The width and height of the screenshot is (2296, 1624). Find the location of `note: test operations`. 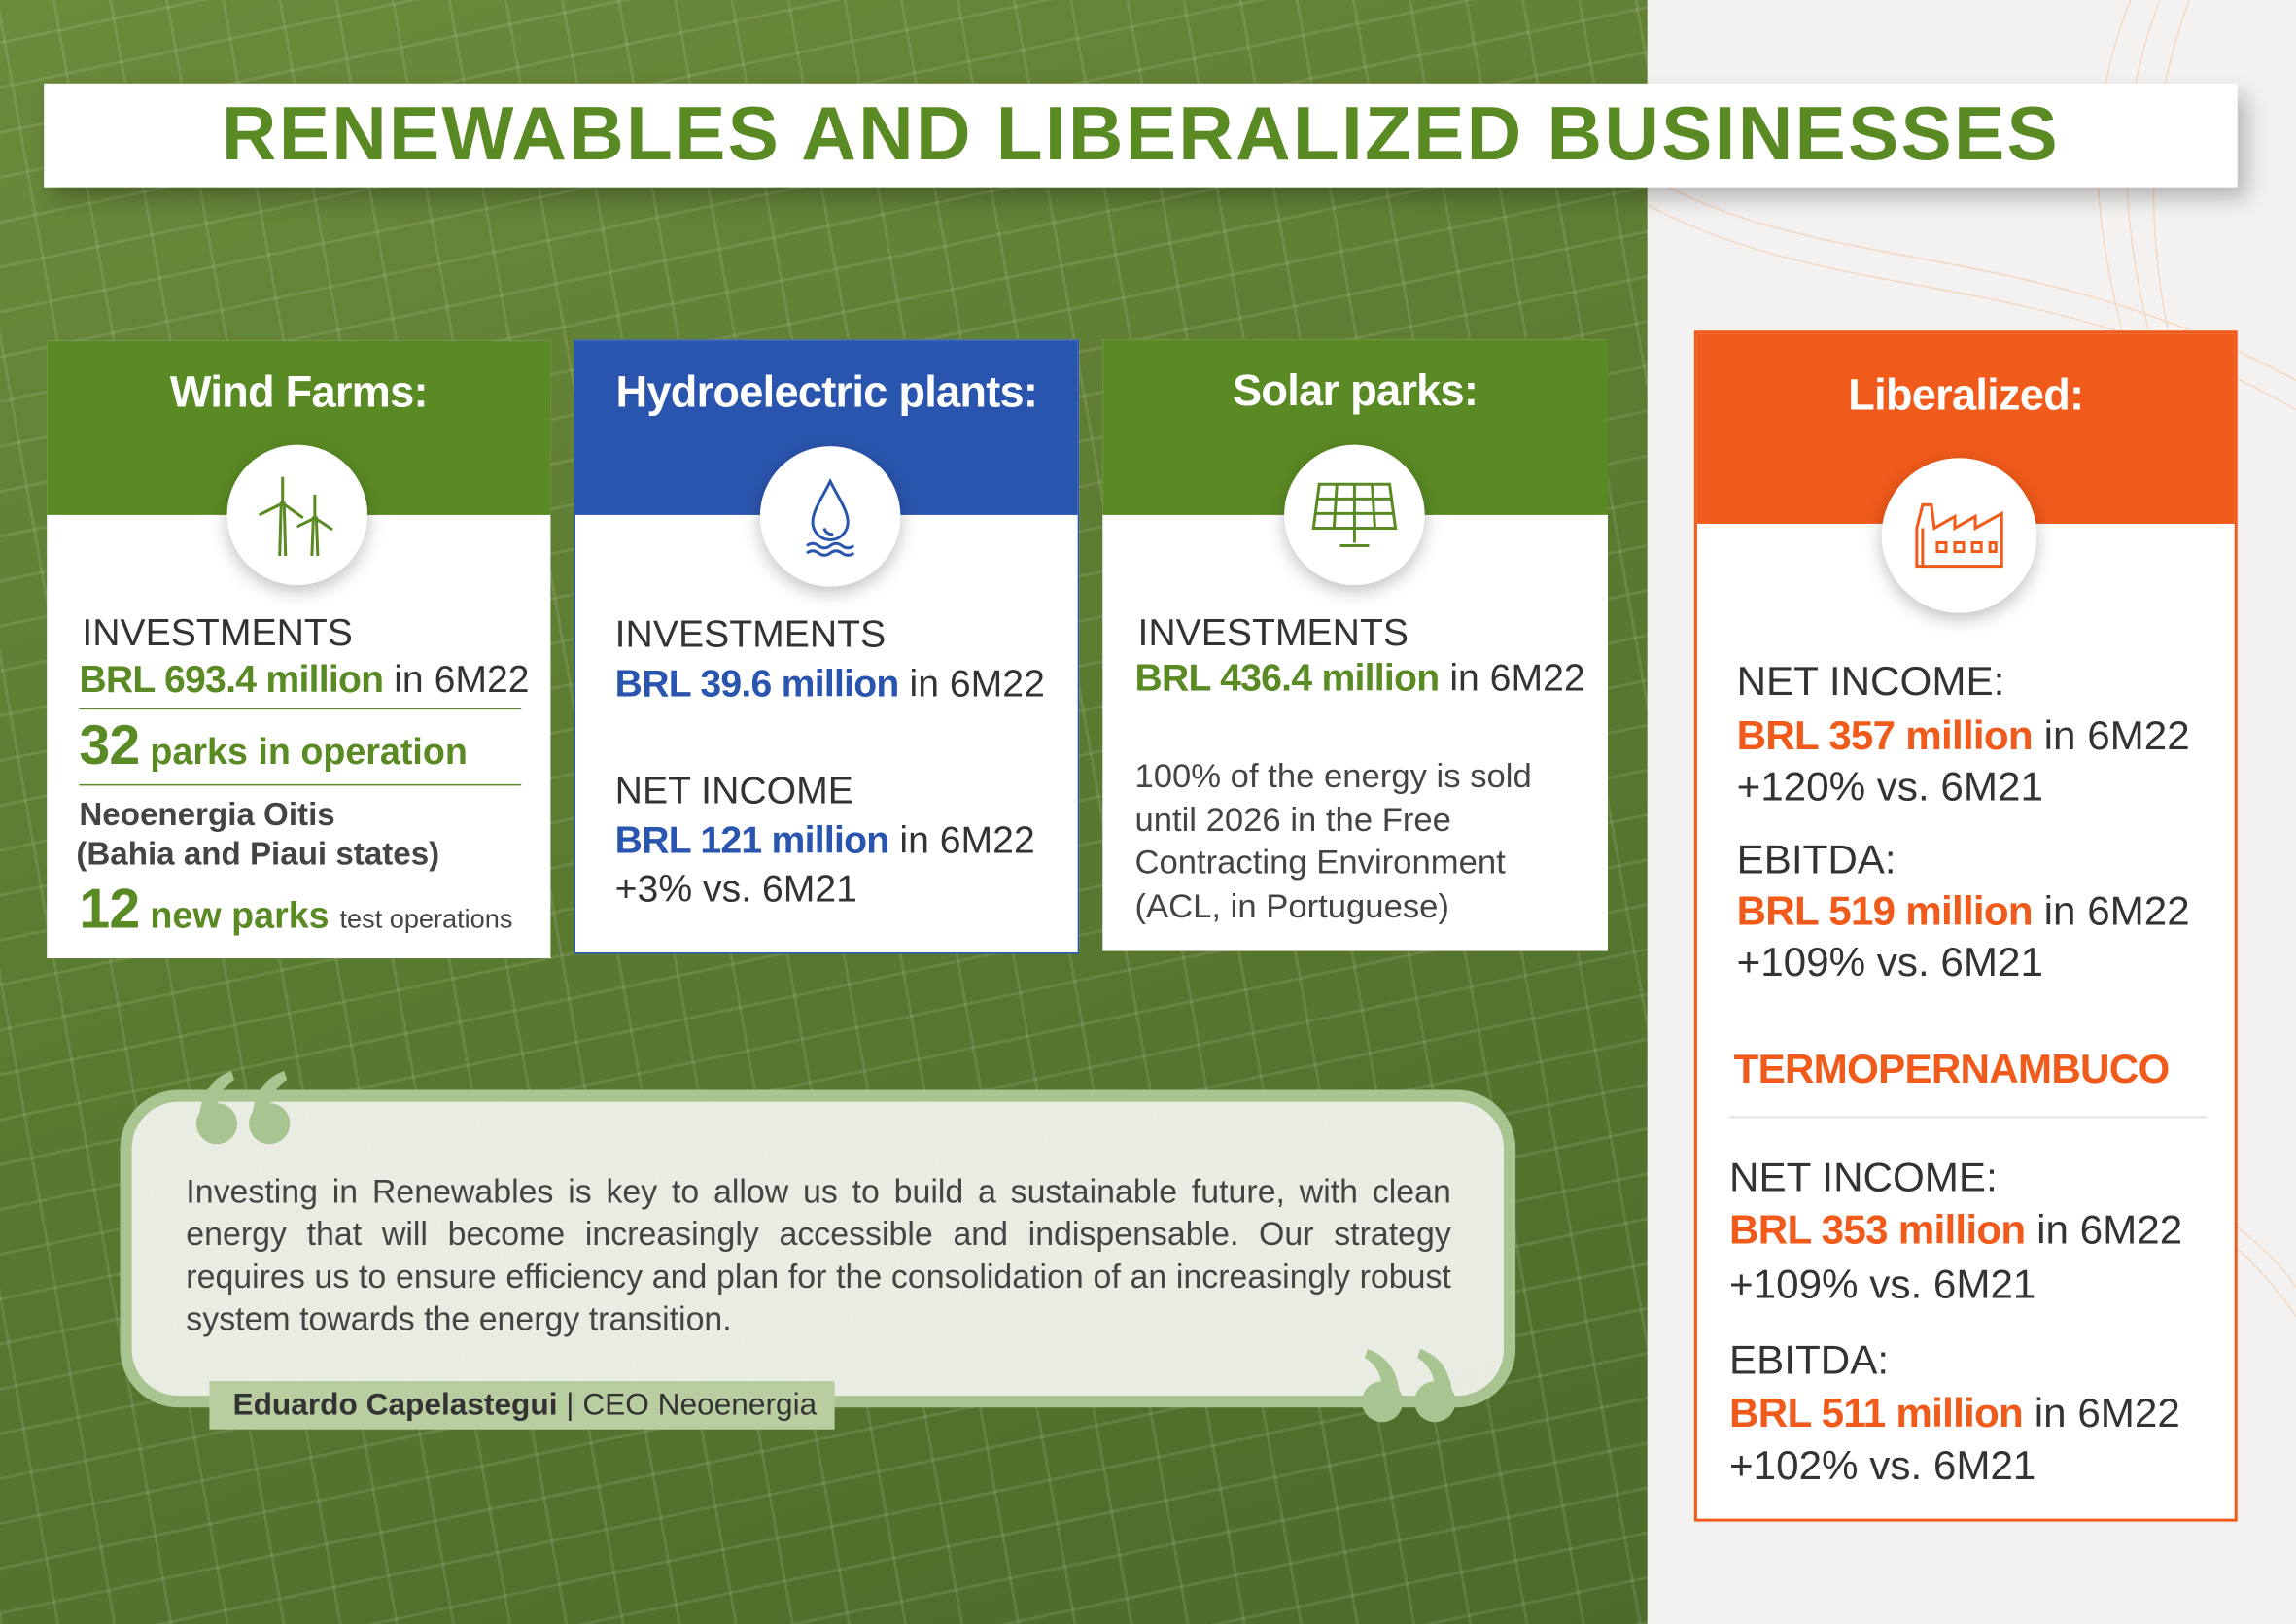

note: test operations is located at coordinates (426, 919).